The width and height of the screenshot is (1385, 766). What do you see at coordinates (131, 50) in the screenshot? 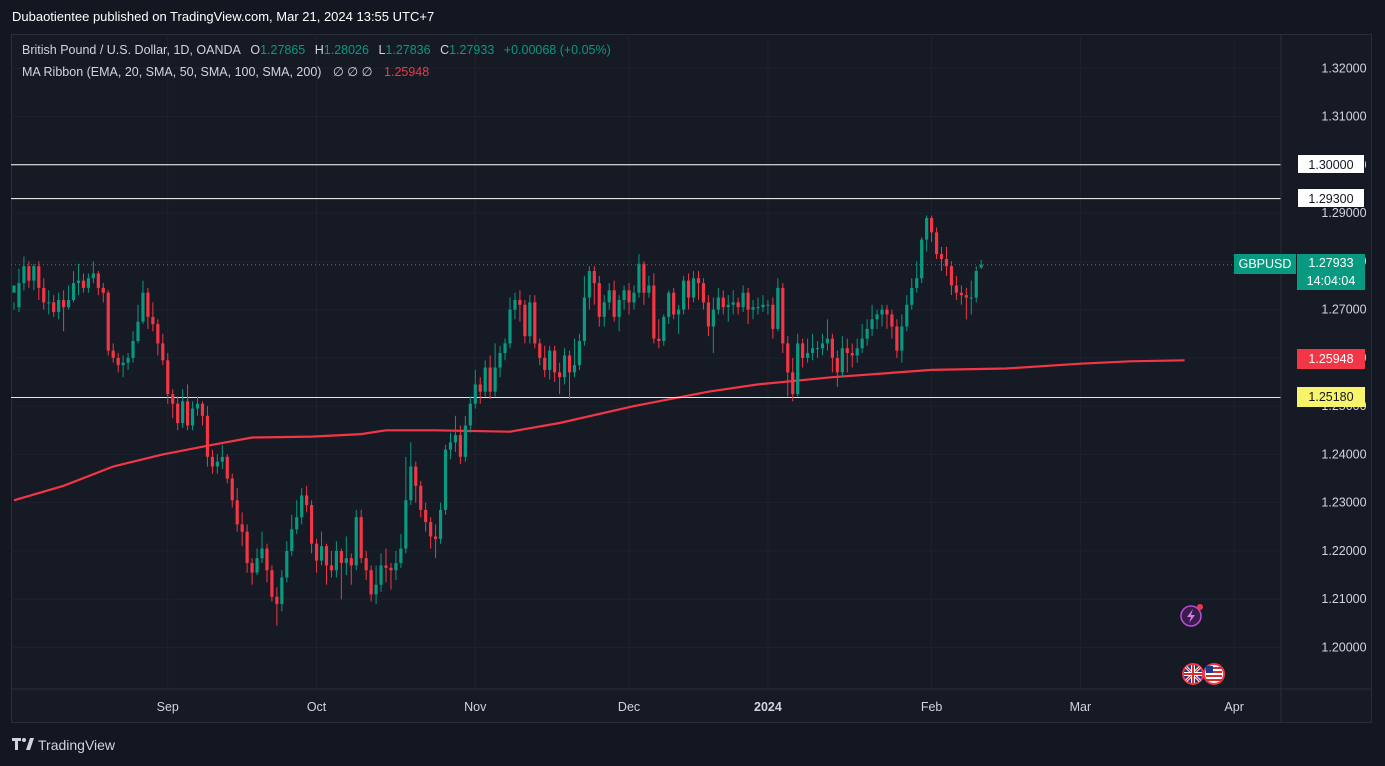
I see `symbol-description: British Pound / U.S. Dollar, 1D, OANDA` at bounding box center [131, 50].